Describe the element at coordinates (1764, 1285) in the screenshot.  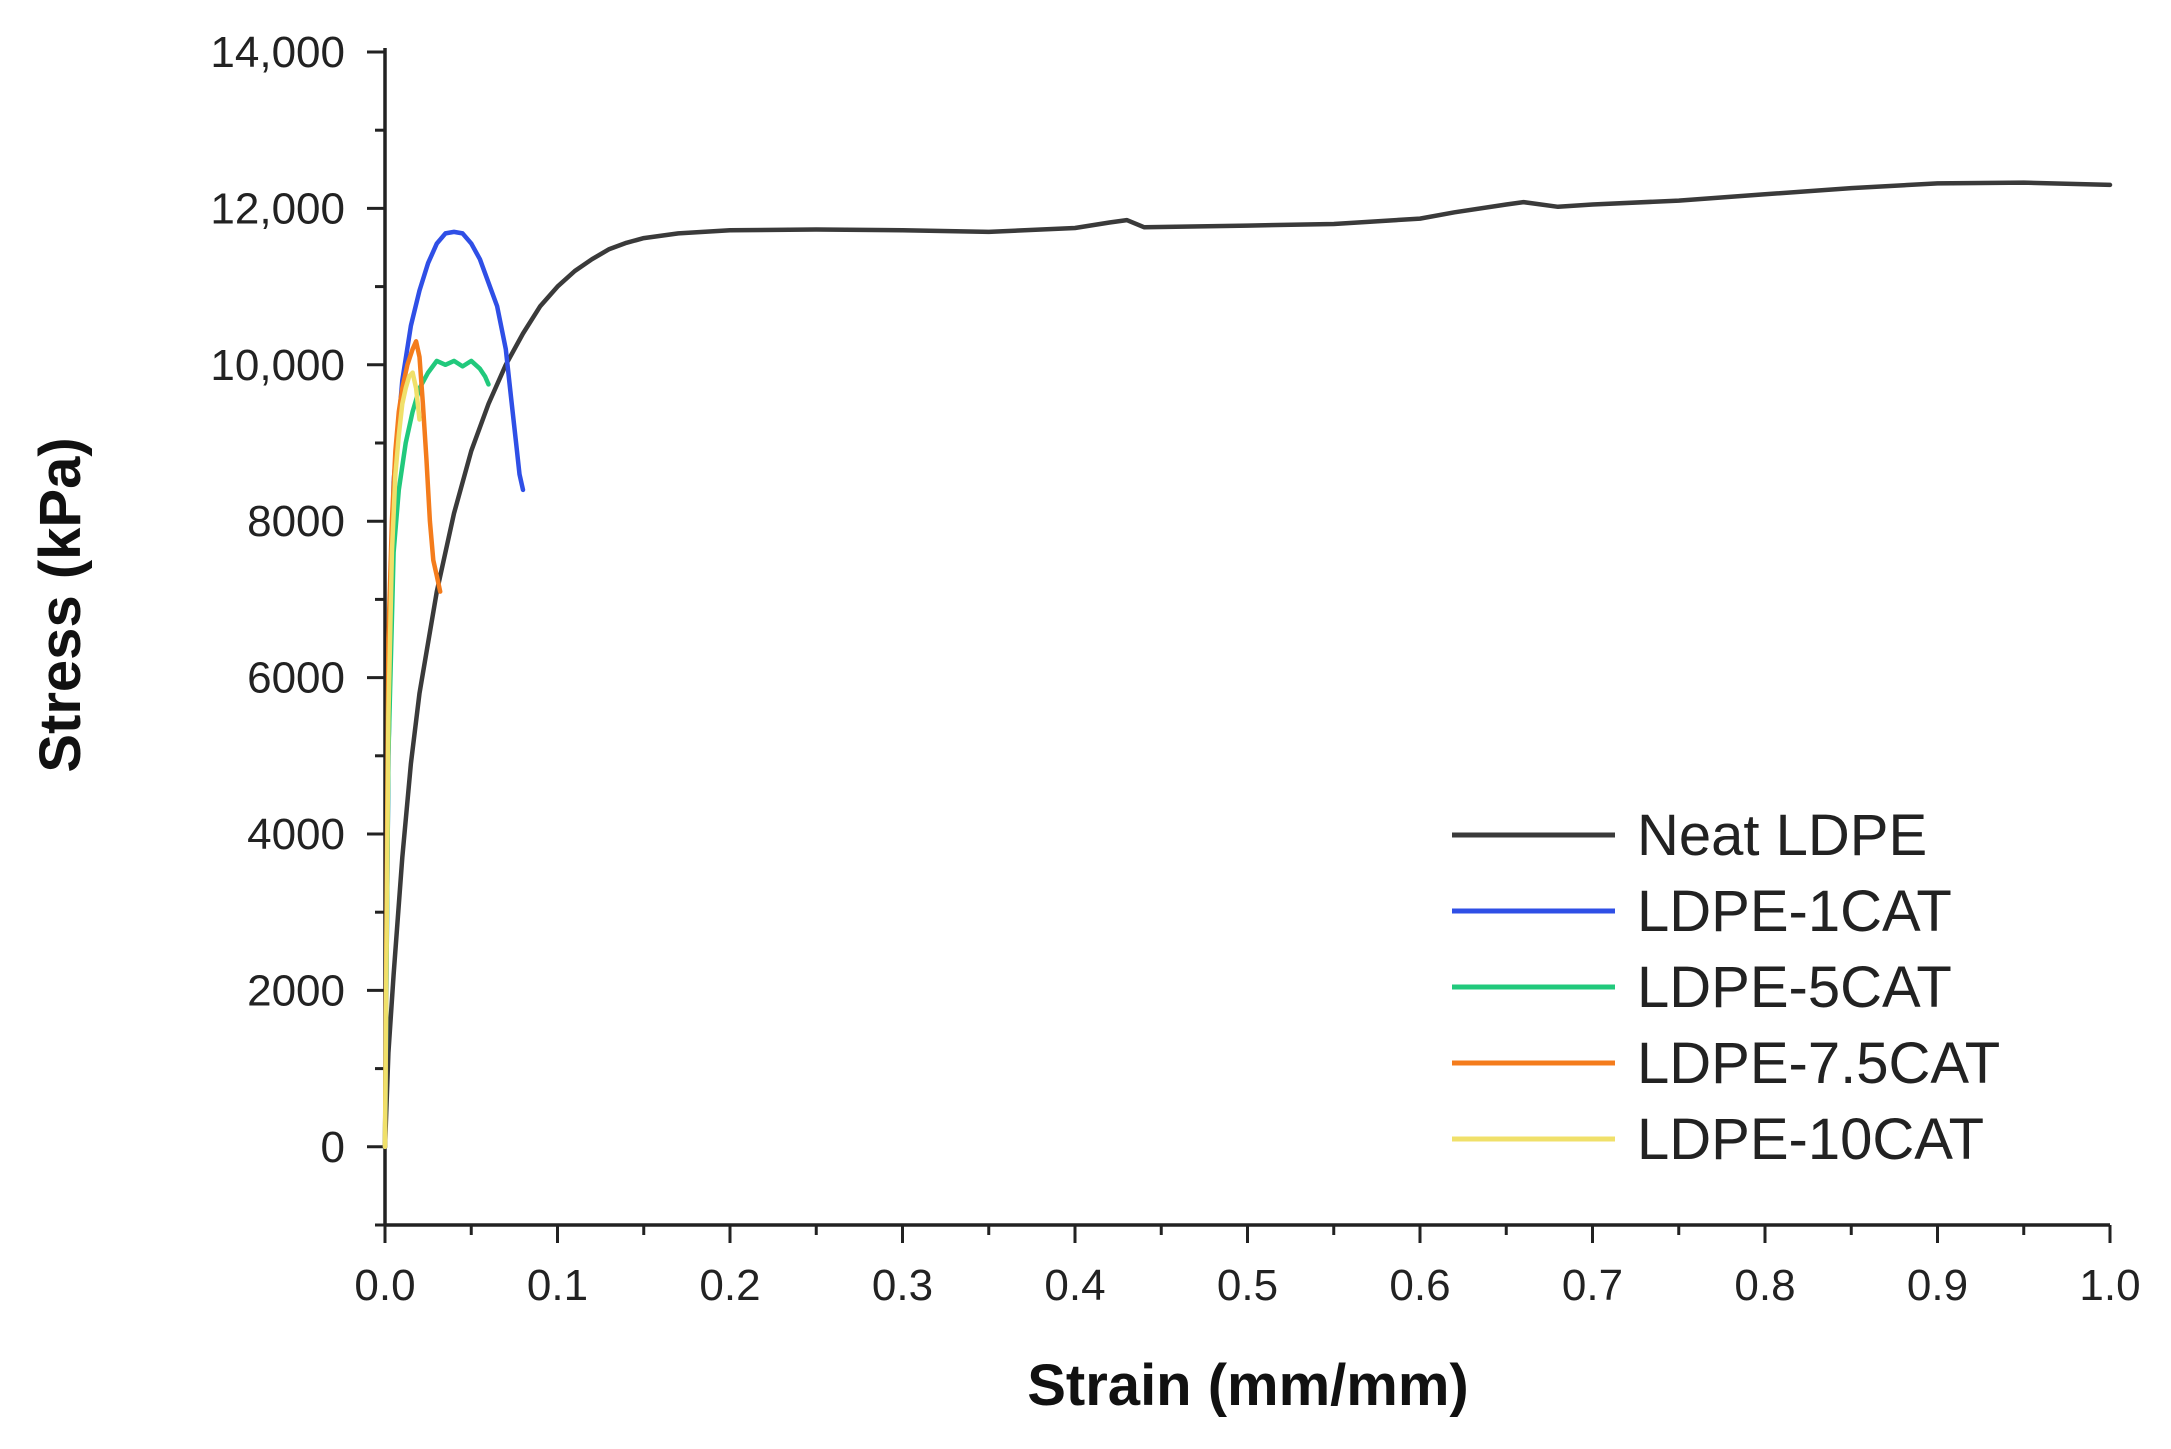
I see `x-tick-label: 0.8` at that location.